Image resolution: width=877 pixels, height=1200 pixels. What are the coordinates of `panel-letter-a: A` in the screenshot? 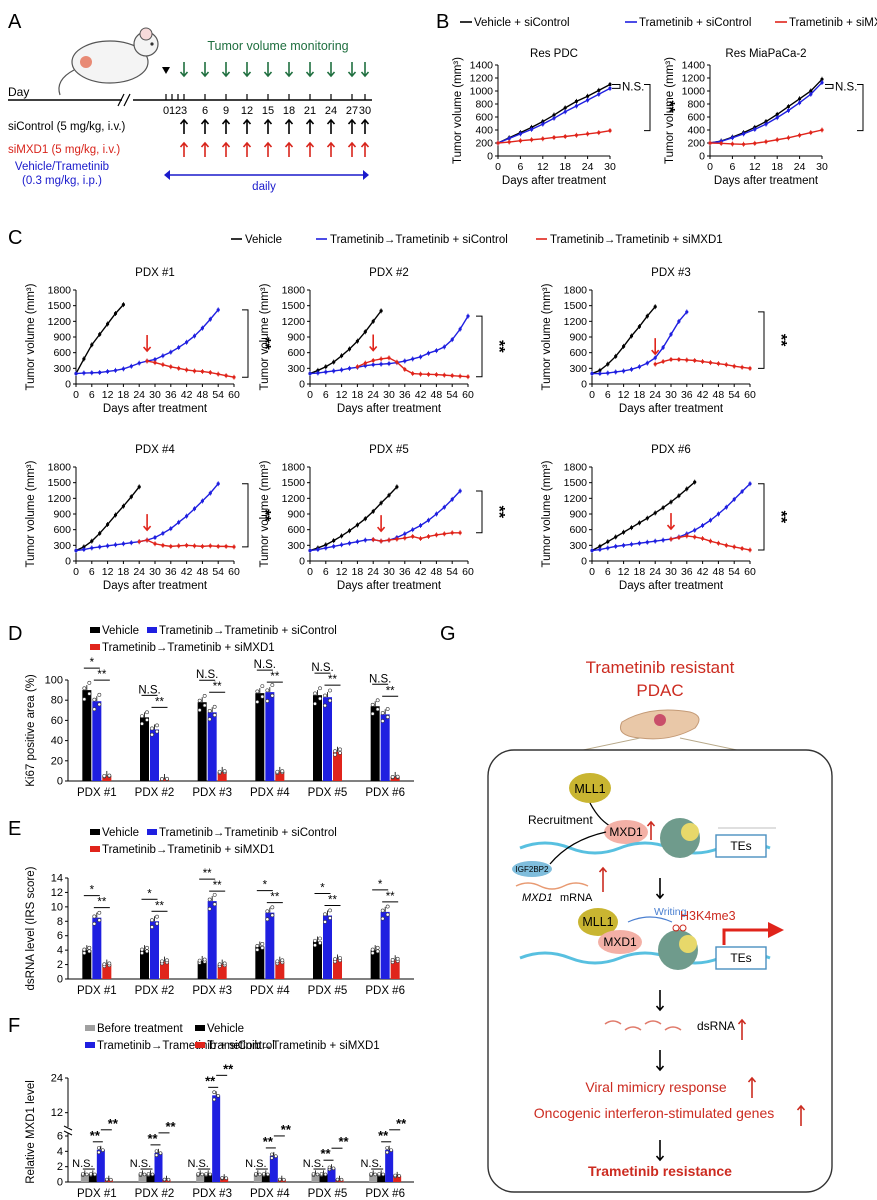 It's located at (15, 22).